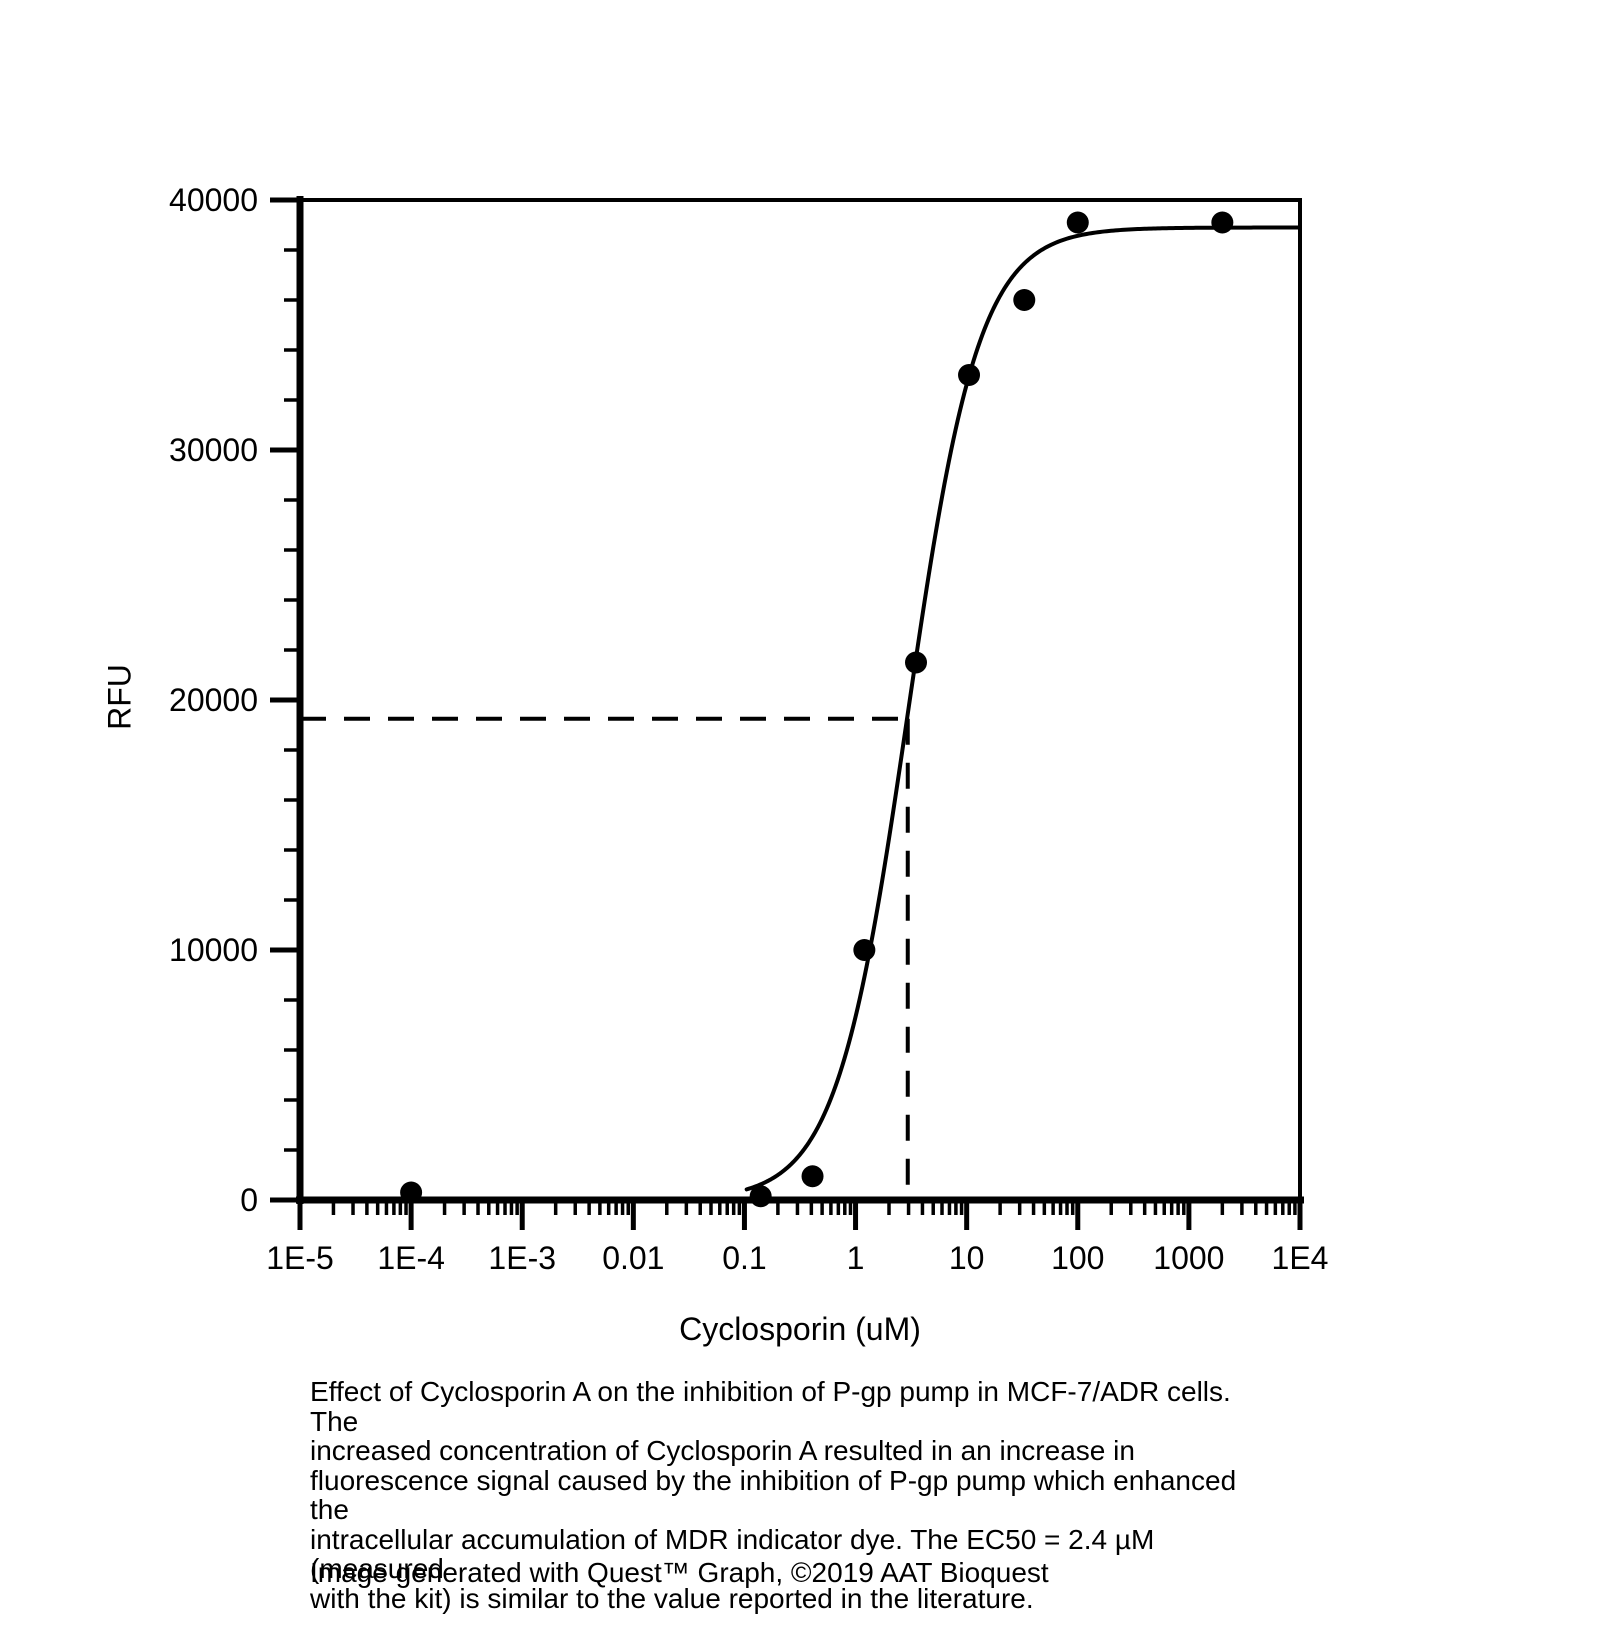 The height and width of the screenshot is (1640, 1600). Describe the element at coordinates (1188, 1258) in the screenshot. I see `x-tick-label: 1000` at that location.